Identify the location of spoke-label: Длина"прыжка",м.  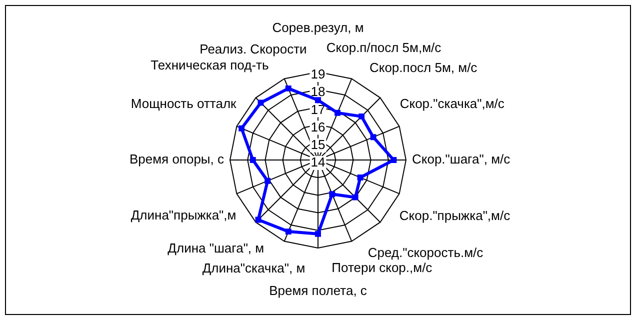
(183, 214).